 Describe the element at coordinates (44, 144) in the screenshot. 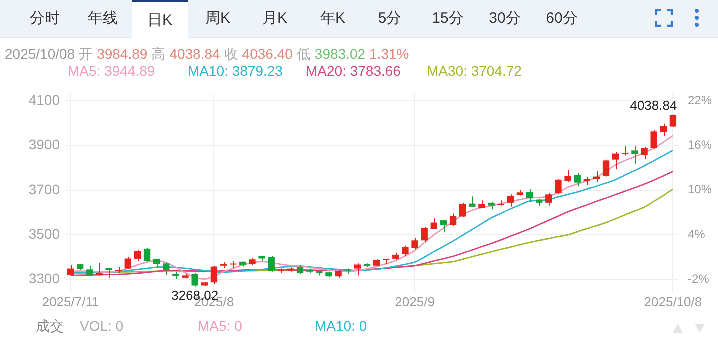

I see `y-tick-label: 3900` at that location.